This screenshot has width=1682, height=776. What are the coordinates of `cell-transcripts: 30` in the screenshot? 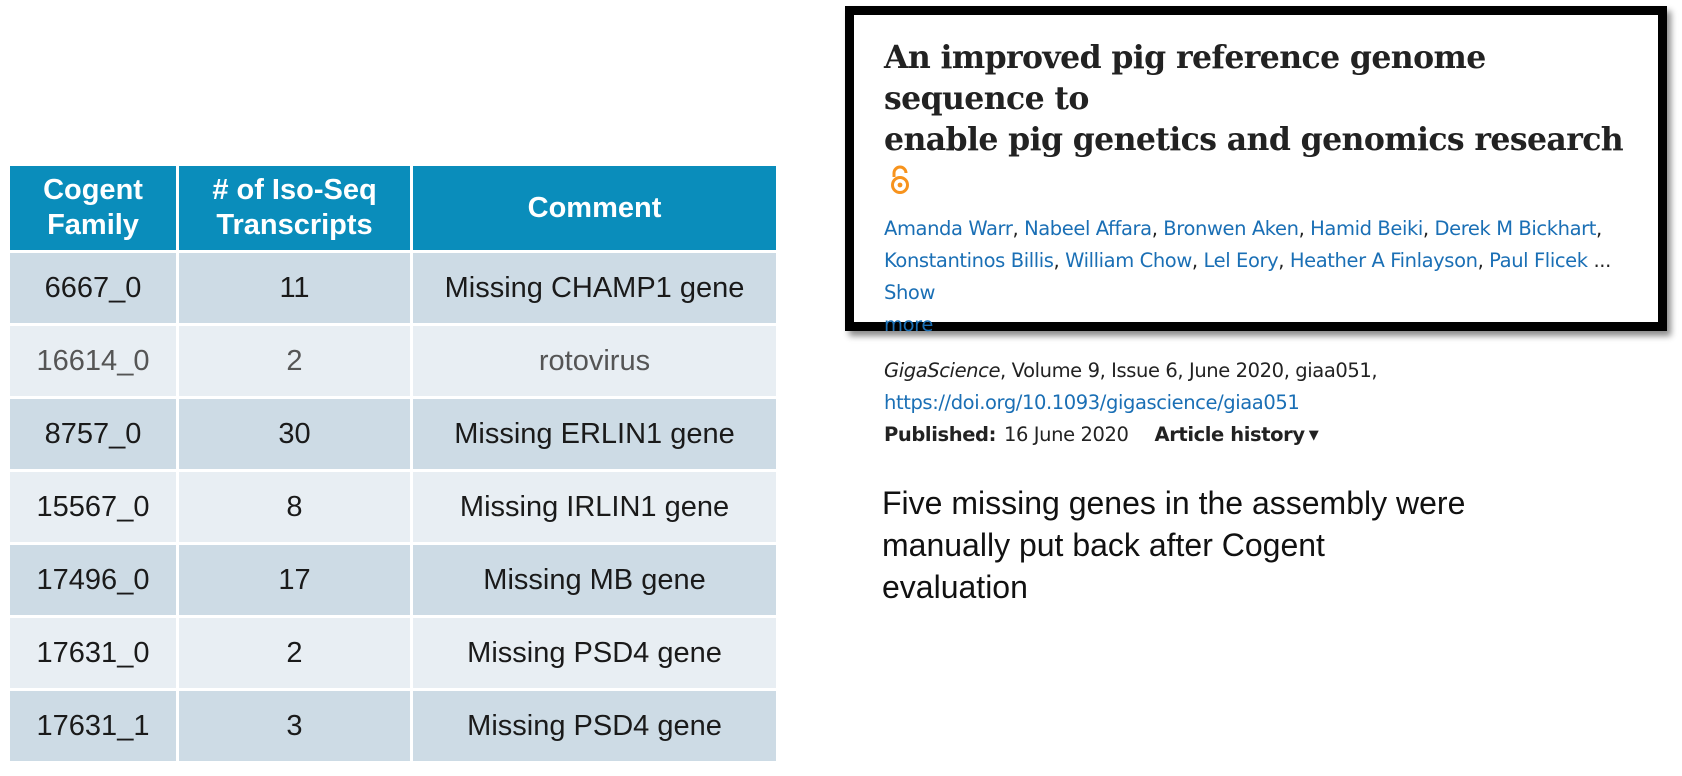 It's located at (294, 434).